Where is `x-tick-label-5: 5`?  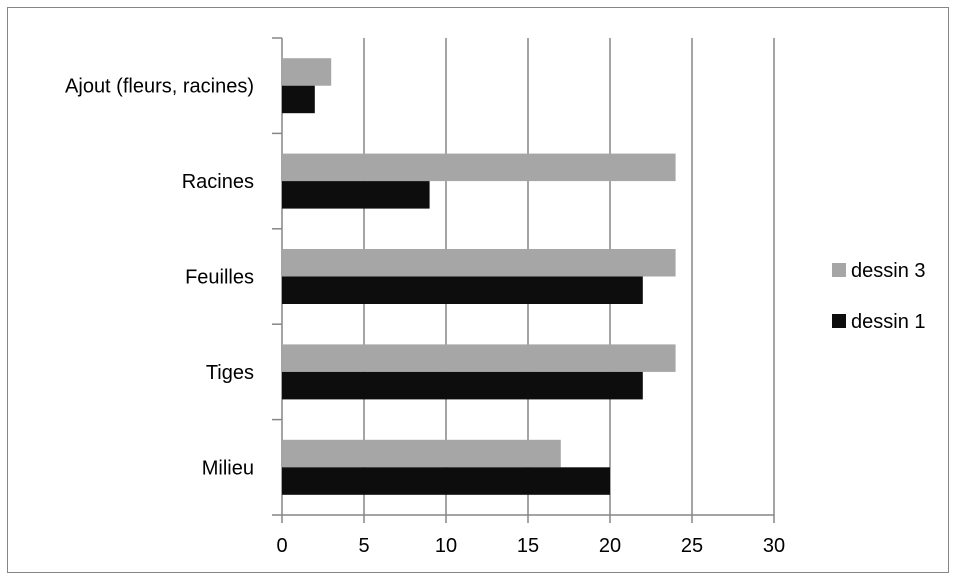 x-tick-label-5: 5 is located at coordinates (363, 546).